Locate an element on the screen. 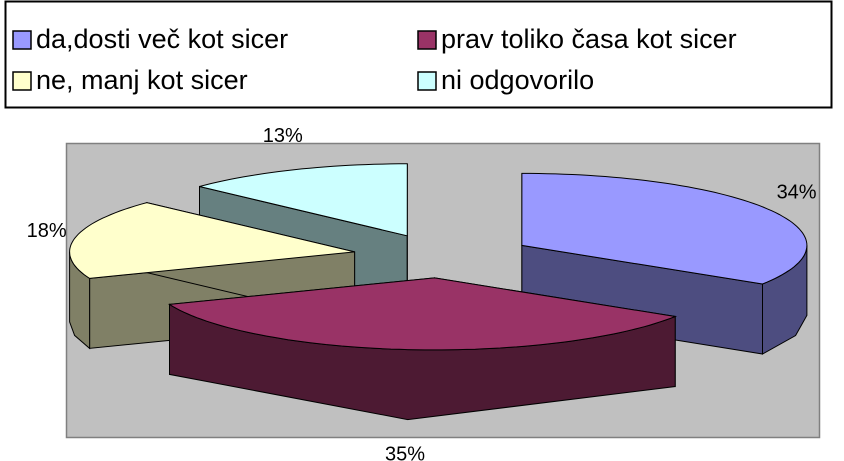 This screenshot has width=844, height=461. legend-label: ne, manj kot sicer is located at coordinates (142, 80).